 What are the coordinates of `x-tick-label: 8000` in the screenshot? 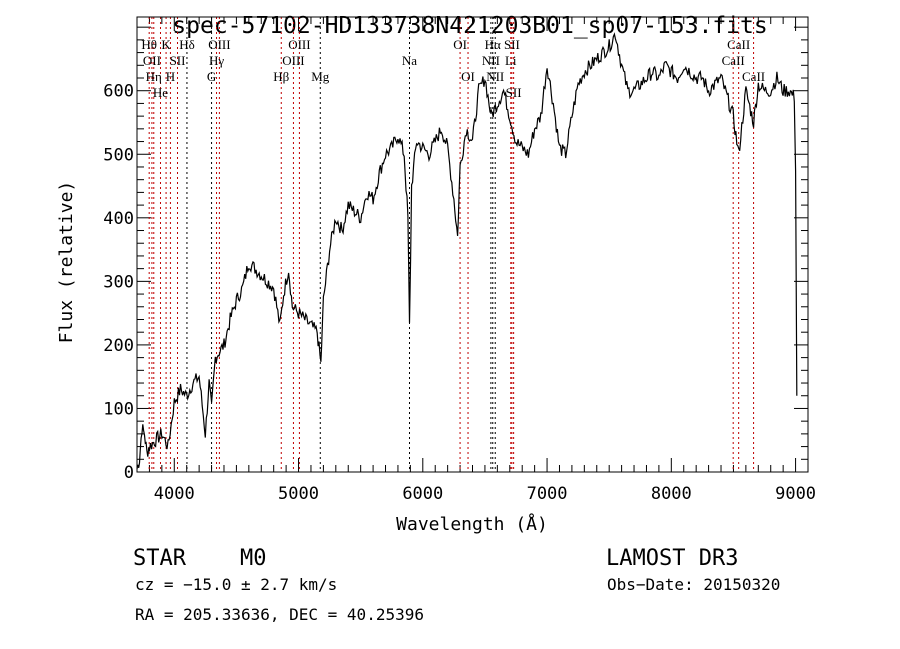 It's located at (671, 494).